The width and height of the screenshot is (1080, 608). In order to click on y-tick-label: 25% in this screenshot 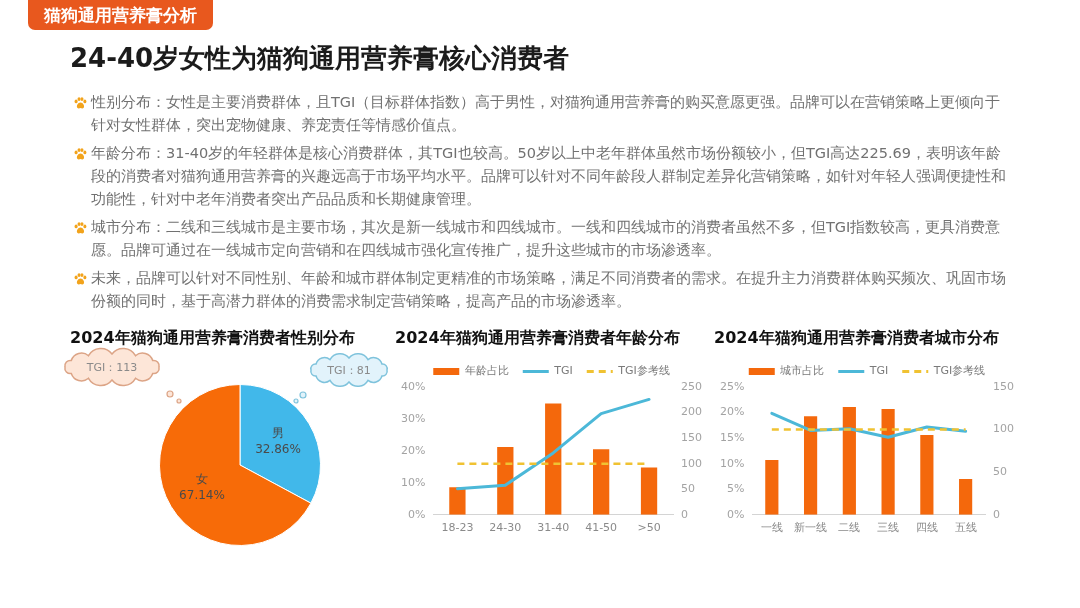, I will do `click(732, 386)`.